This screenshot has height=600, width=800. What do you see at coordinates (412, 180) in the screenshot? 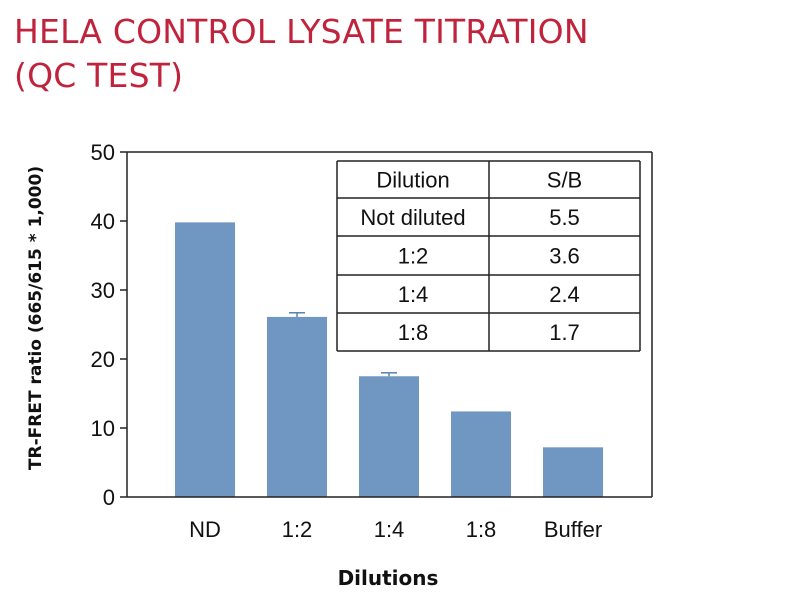
I see `table-header-cell: Dilution` at bounding box center [412, 180].